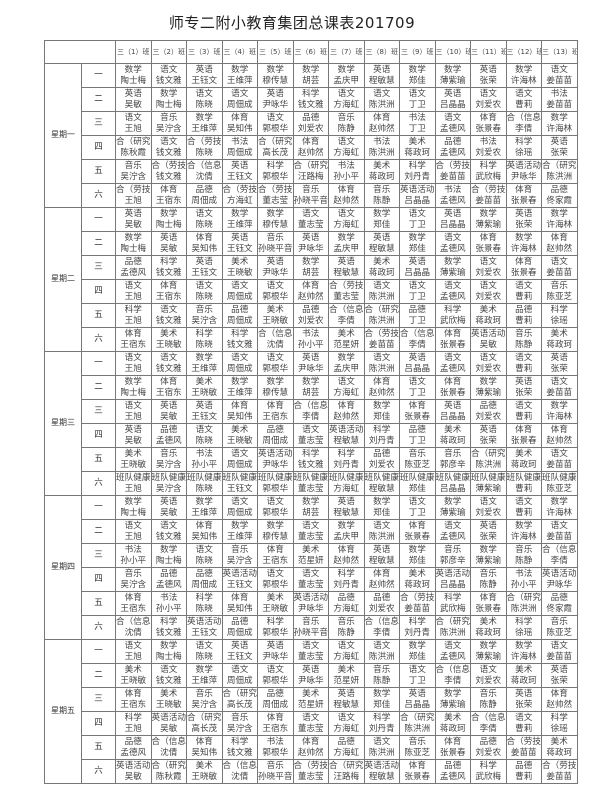 The image size is (600, 800). Describe the element at coordinates (488, 176) in the screenshot. I see `teacher: 武欣梅` at that location.